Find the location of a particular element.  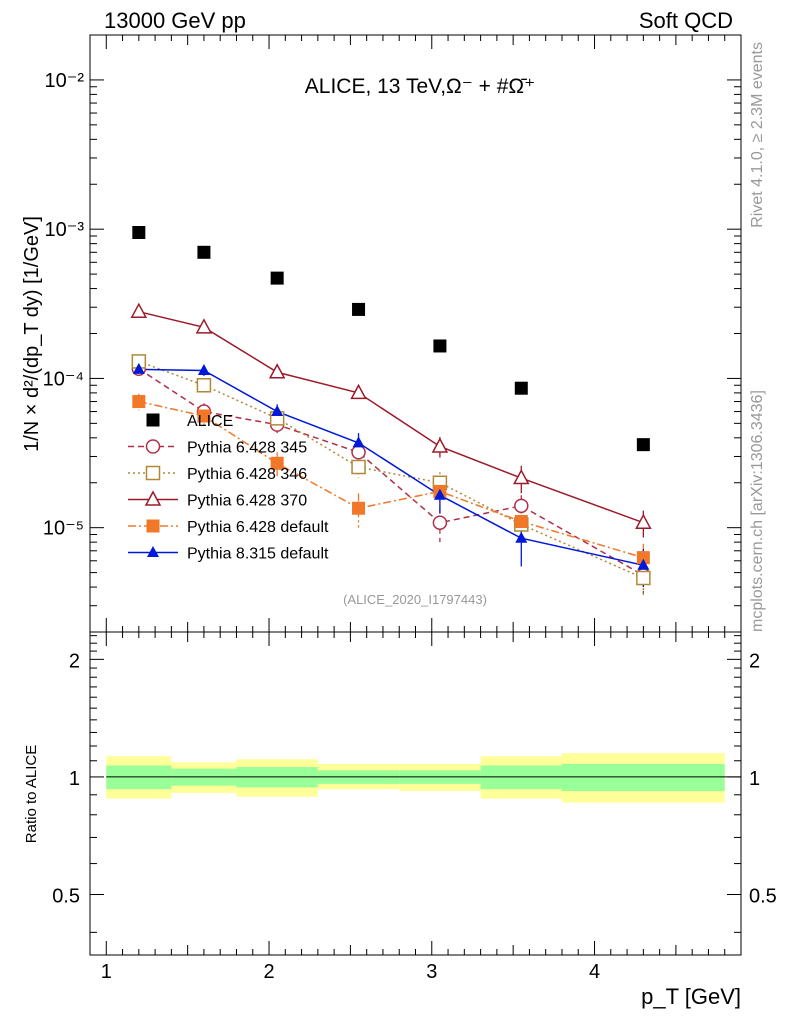

main-y-tick-label: 10⁻² is located at coordinates (65, 81).